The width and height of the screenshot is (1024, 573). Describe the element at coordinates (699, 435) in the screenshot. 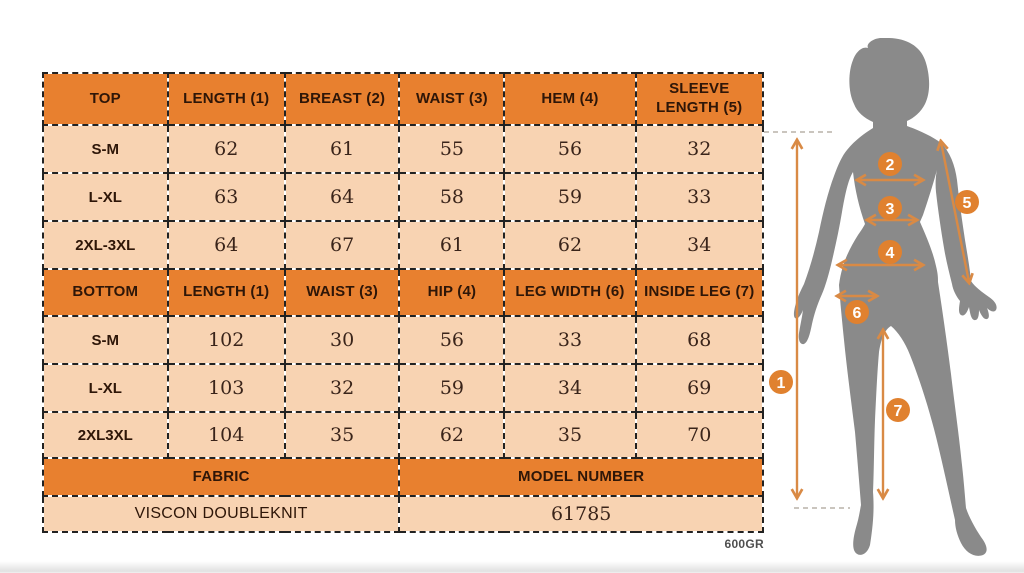

I see `measurement-value: 70` at that location.